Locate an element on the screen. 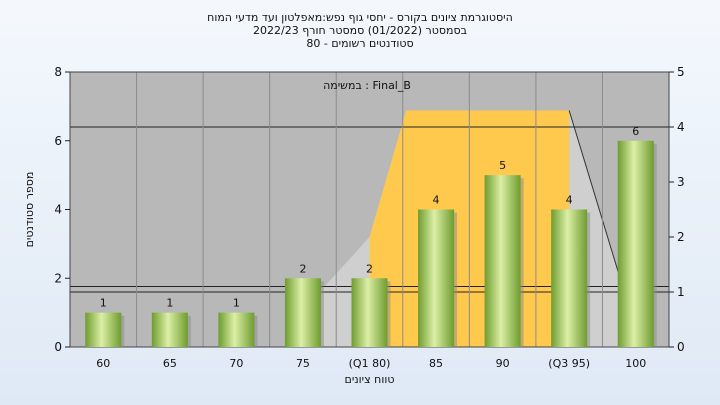 The height and width of the screenshot is (405, 720). x-tick-label: 60 is located at coordinates (103, 363).